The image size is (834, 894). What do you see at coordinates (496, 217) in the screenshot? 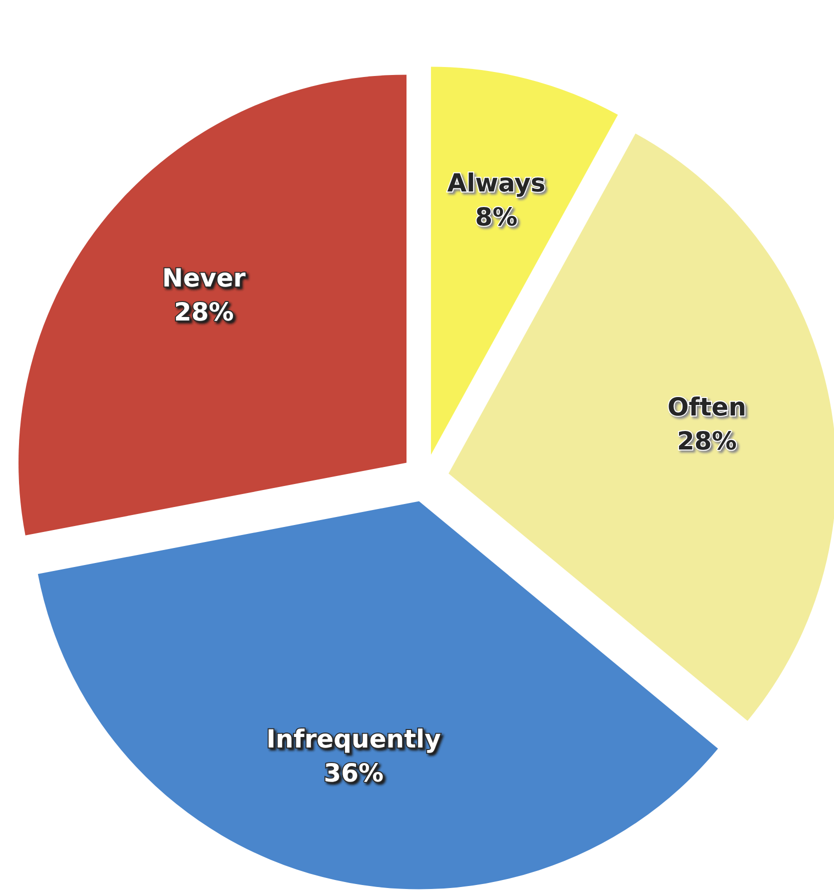
I see `data-label: 8%` at bounding box center [496, 217].